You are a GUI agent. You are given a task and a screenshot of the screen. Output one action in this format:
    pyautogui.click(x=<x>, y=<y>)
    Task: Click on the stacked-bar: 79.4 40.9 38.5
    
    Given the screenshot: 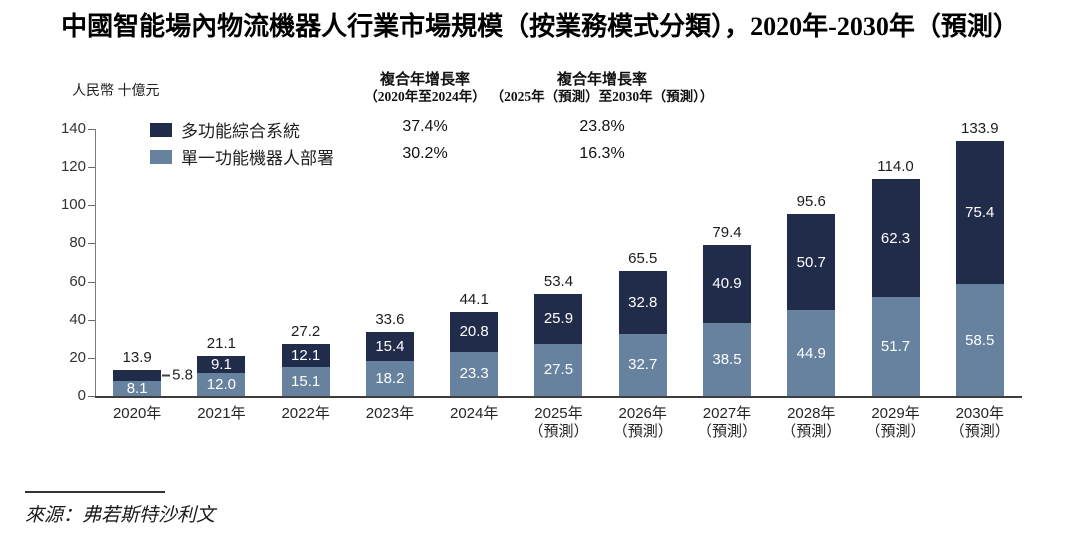 What is the action you would take?
    pyautogui.click(x=726, y=310)
    